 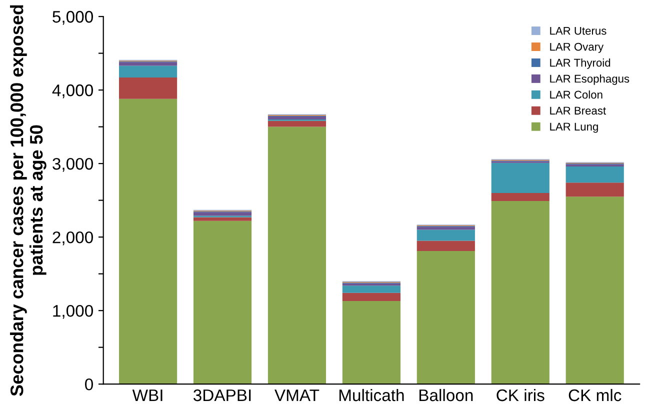 What do you see at coordinates (72, 238) in the screenshot?
I see `y-tick-label: 2,000` at bounding box center [72, 238].